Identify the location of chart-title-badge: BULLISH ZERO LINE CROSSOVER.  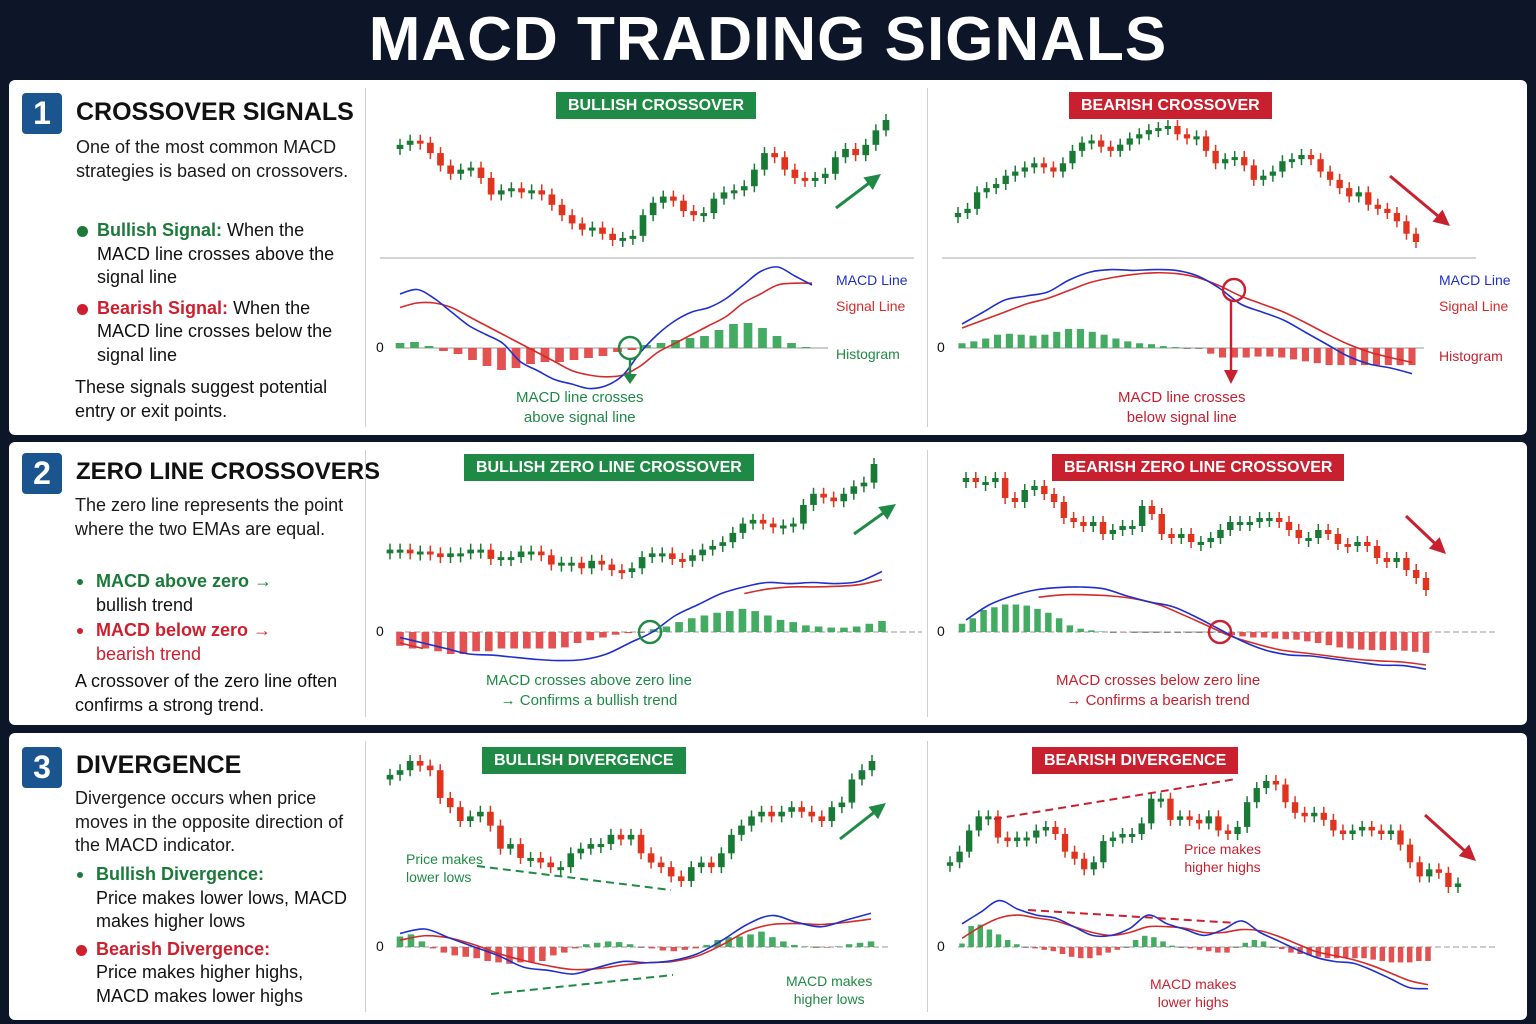
(609, 467).